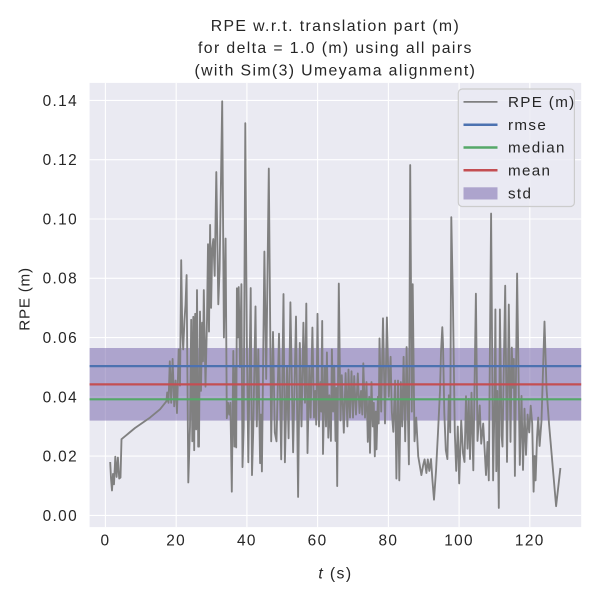 The height and width of the screenshot is (600, 600). What do you see at coordinates (520, 193) in the screenshot?
I see `svg-text: std` at bounding box center [520, 193].